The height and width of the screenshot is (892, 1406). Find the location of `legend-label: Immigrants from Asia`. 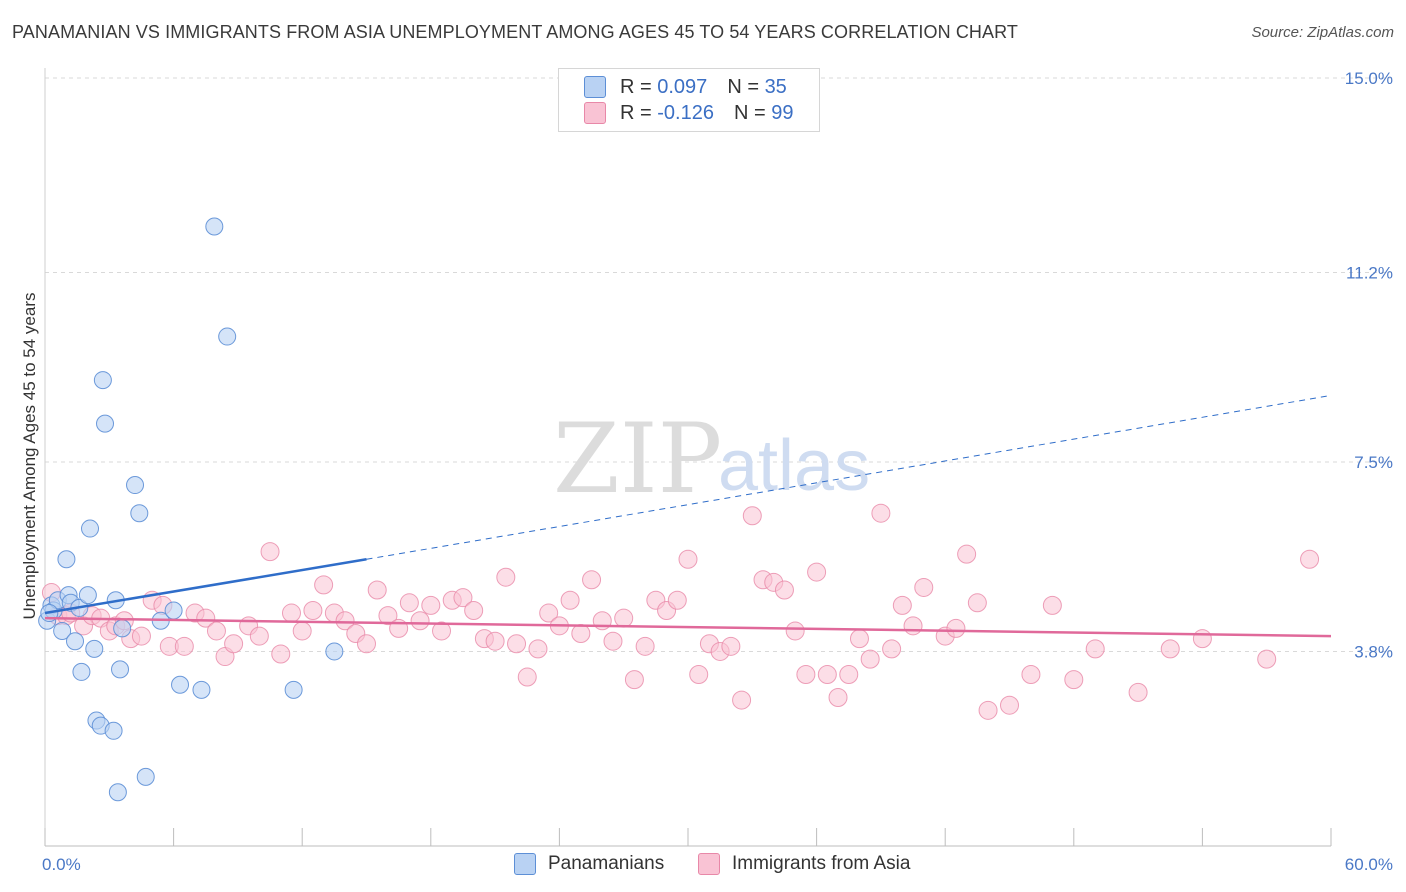

legend-label: Immigrants from Asia is located at coordinates (821, 863).